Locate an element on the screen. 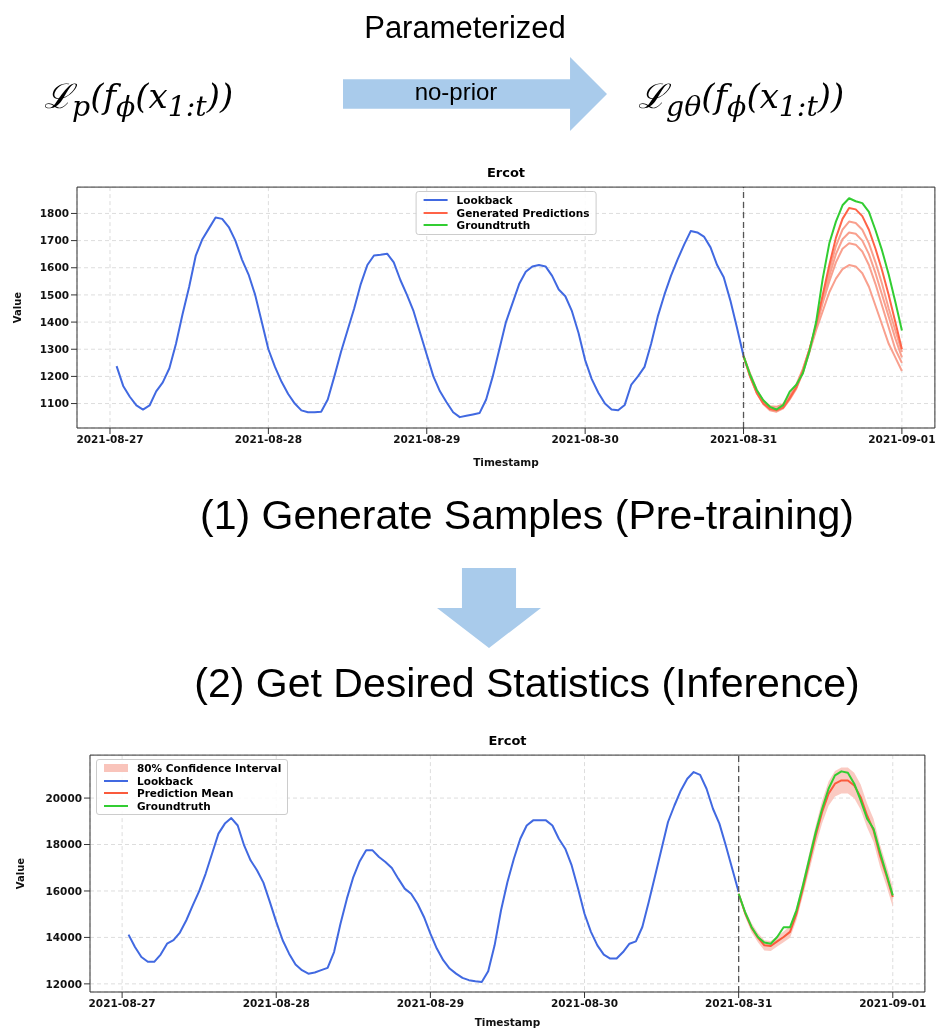  text: Parameterized is located at coordinates (465, 28).